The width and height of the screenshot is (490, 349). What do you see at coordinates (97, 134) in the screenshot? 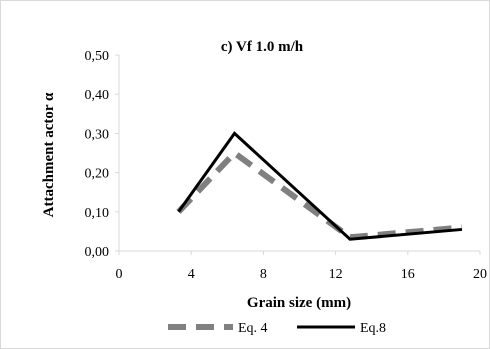
I see `y-tick-label: 0,30` at bounding box center [97, 134].